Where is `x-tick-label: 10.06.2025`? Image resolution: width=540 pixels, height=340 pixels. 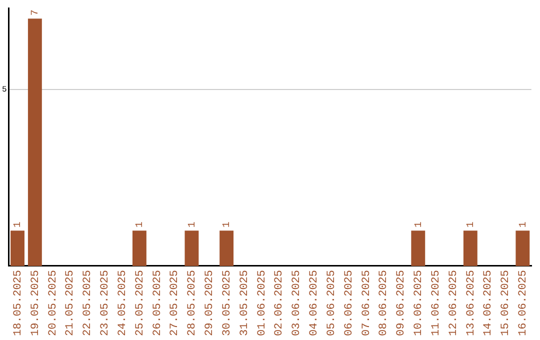 x-tick-label: 10.06.2025 is located at coordinates (419, 303).